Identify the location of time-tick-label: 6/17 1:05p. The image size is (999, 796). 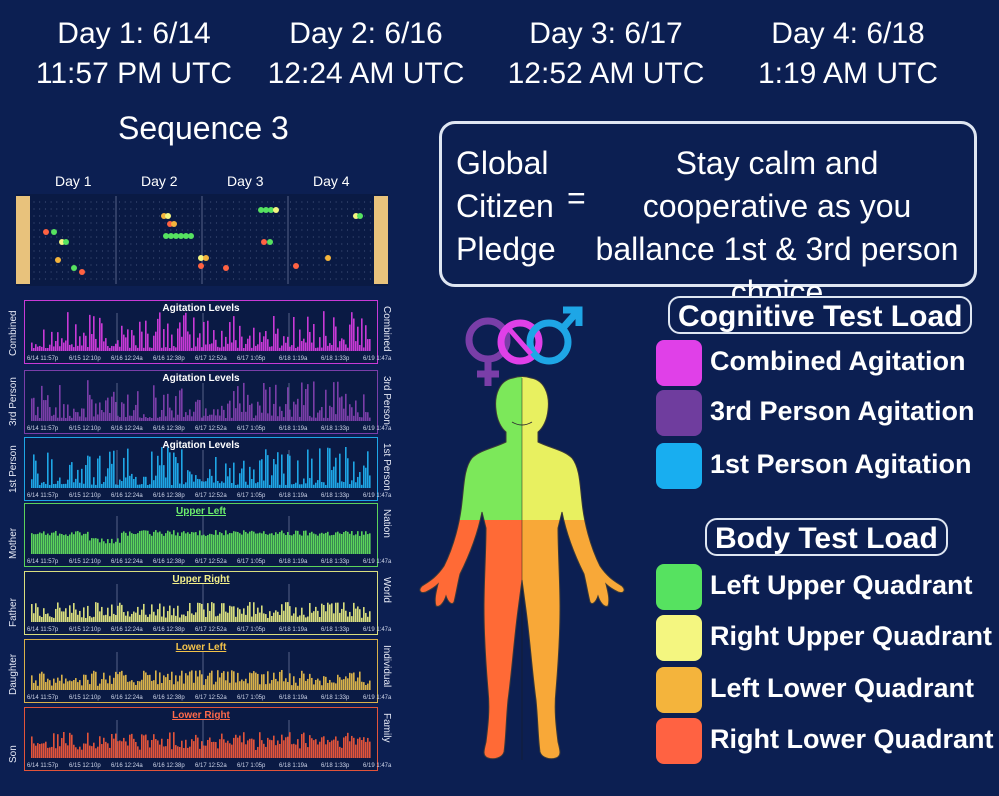
(251, 562).